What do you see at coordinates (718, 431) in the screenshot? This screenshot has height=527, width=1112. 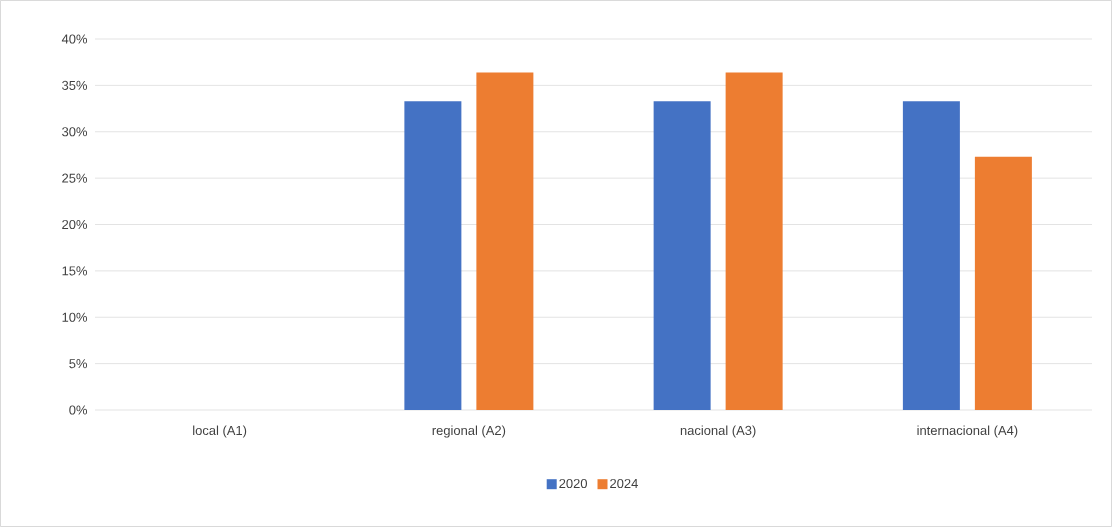 I see `x-tick-label: nacional (A3)` at bounding box center [718, 431].